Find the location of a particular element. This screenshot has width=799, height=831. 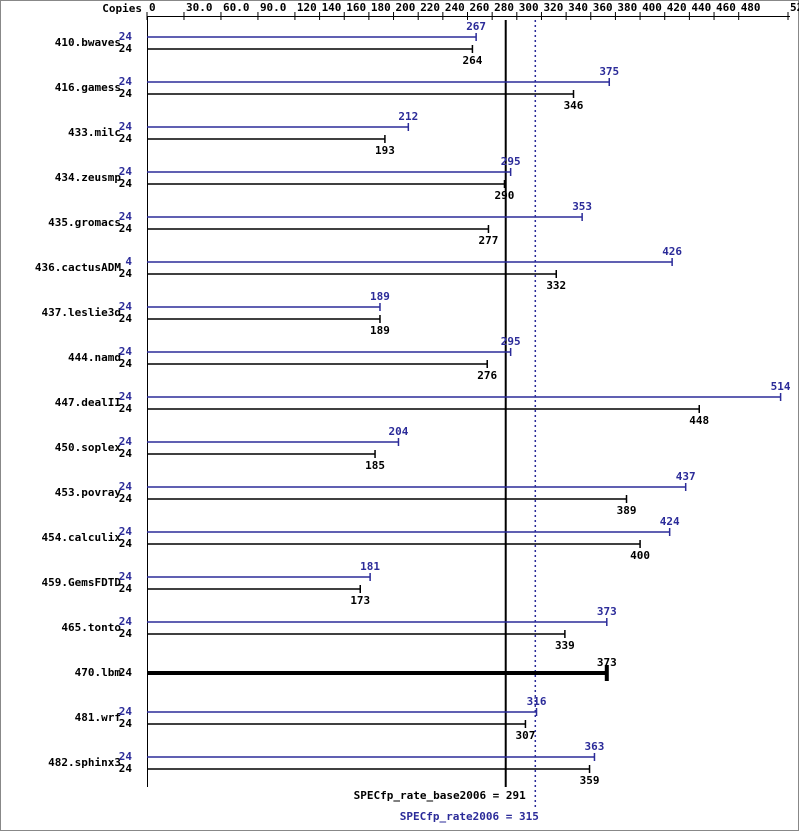

value-label: 212 is located at coordinates (408, 116).